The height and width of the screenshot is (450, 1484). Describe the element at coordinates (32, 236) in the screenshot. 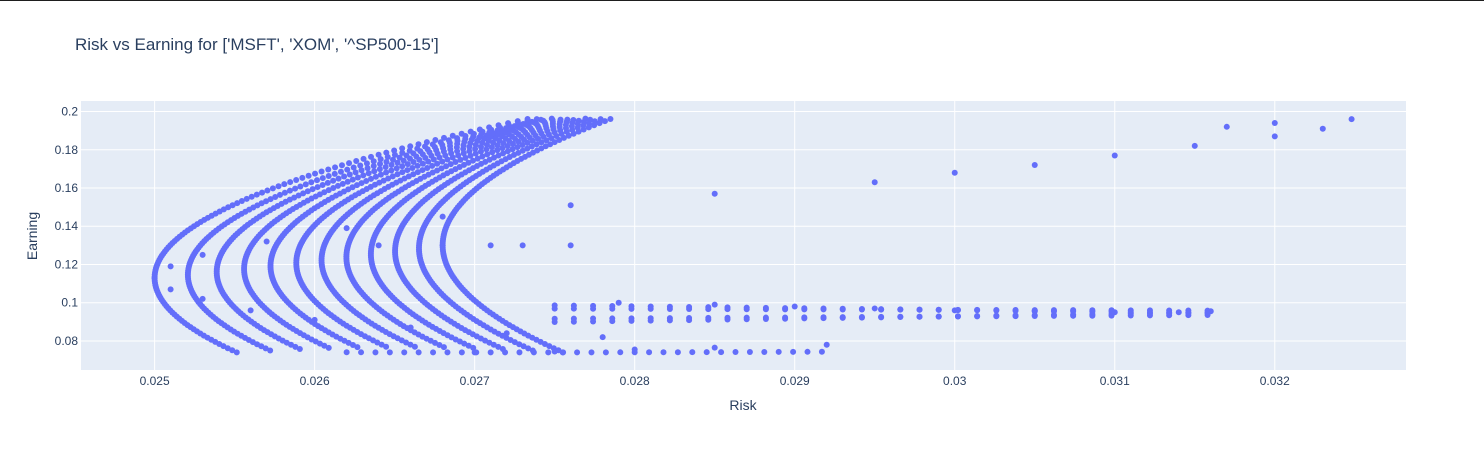

I see `y-axis-label: Earning` at that location.